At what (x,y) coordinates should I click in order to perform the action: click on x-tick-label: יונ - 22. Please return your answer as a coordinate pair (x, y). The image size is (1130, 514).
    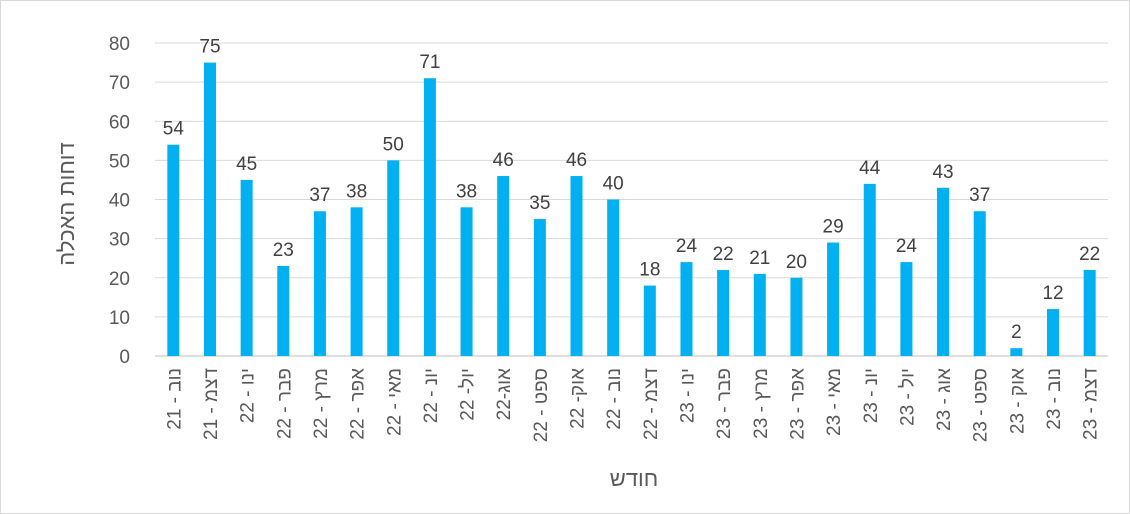
    Looking at the image, I should click on (431, 395).